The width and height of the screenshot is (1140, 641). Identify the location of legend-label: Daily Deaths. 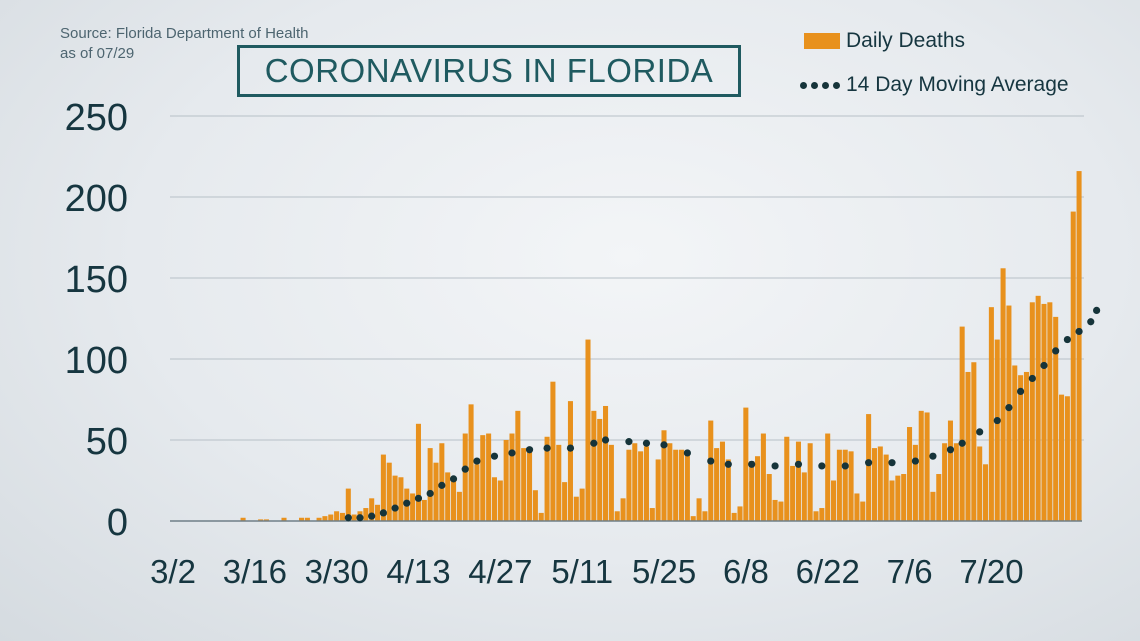
(906, 40).